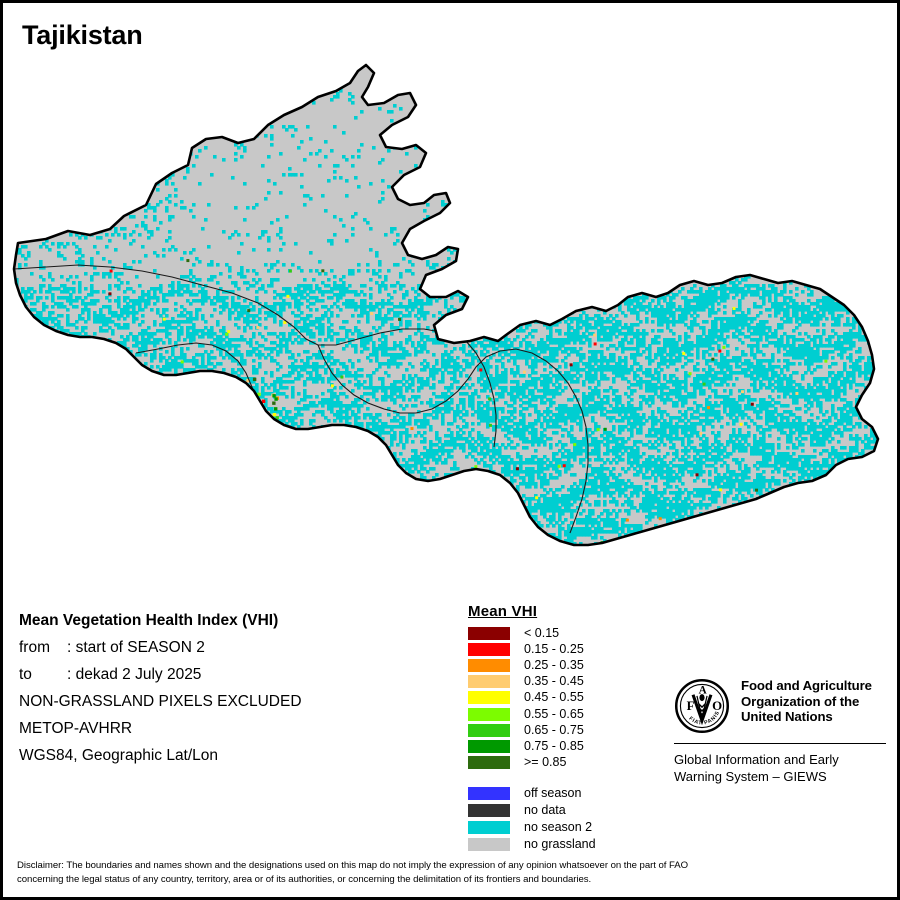  I want to click on legend-row: >= 0.85, so click(568, 763).